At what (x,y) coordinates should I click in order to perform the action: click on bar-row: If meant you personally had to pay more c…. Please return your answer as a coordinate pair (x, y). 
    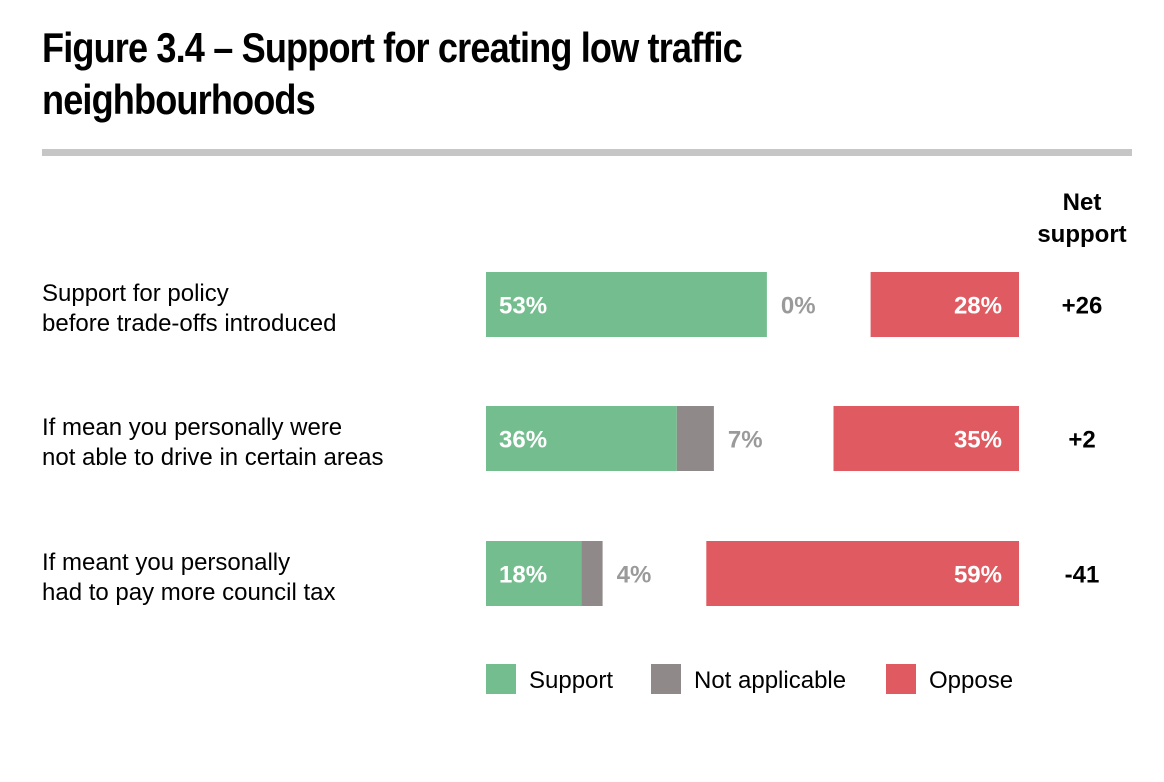
    Looking at the image, I should click on (570, 573).